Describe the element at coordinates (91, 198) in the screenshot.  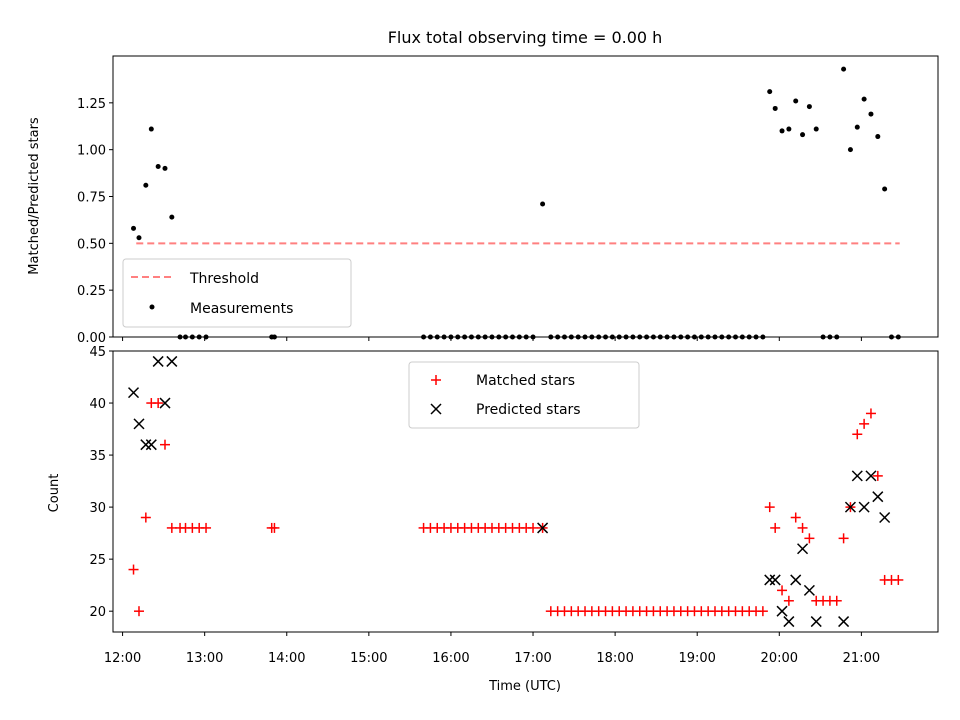
I see `top-y-tick-label: 0.75` at that location.